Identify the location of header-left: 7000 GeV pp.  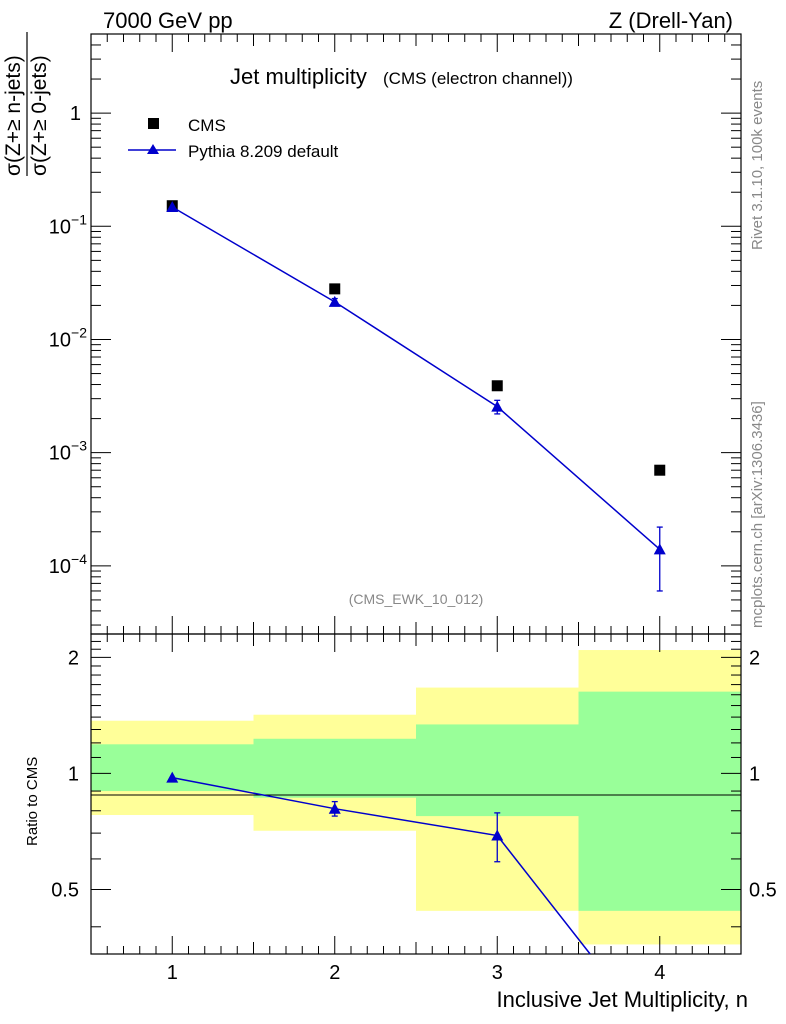
(168, 20).